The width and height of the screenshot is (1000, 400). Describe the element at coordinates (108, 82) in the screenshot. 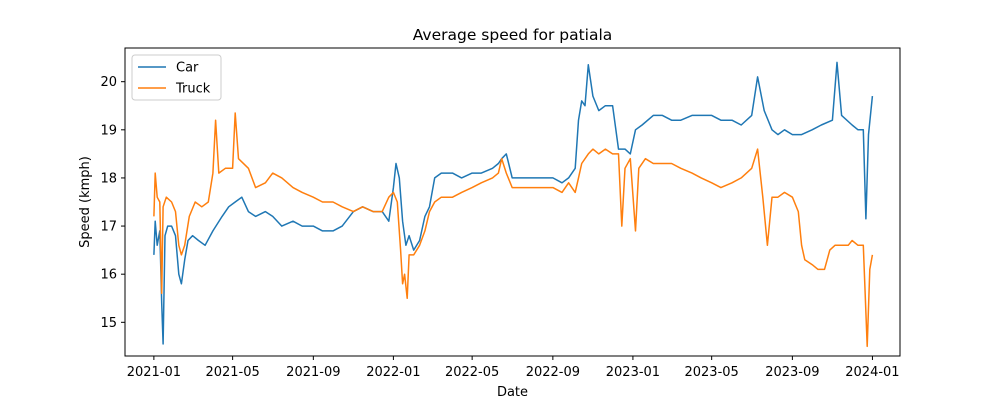

I see `y-tick-label: 20` at that location.